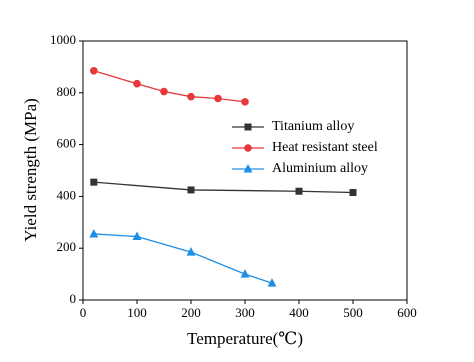 This screenshot has width=474, height=362. What do you see at coordinates (30, 170) in the screenshot?
I see `y-axis-label: Yield strength (MPa)` at bounding box center [30, 170].